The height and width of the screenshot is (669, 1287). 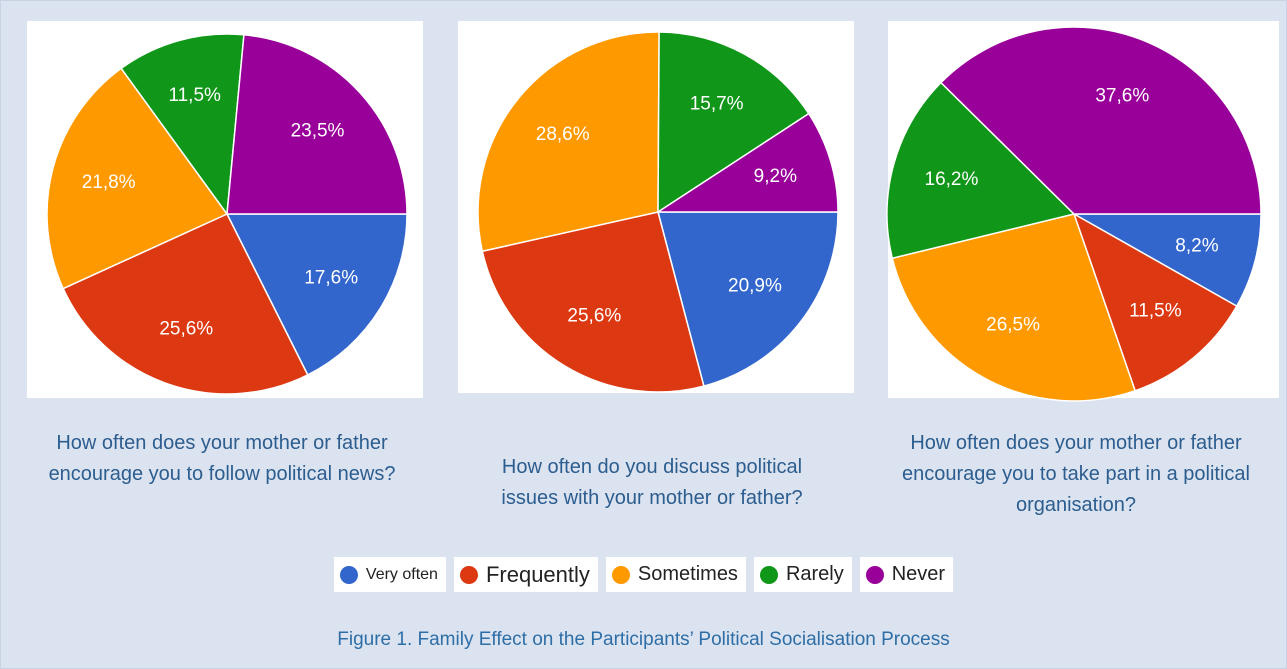 I want to click on data-label: 21,8%, so click(x=109, y=182).